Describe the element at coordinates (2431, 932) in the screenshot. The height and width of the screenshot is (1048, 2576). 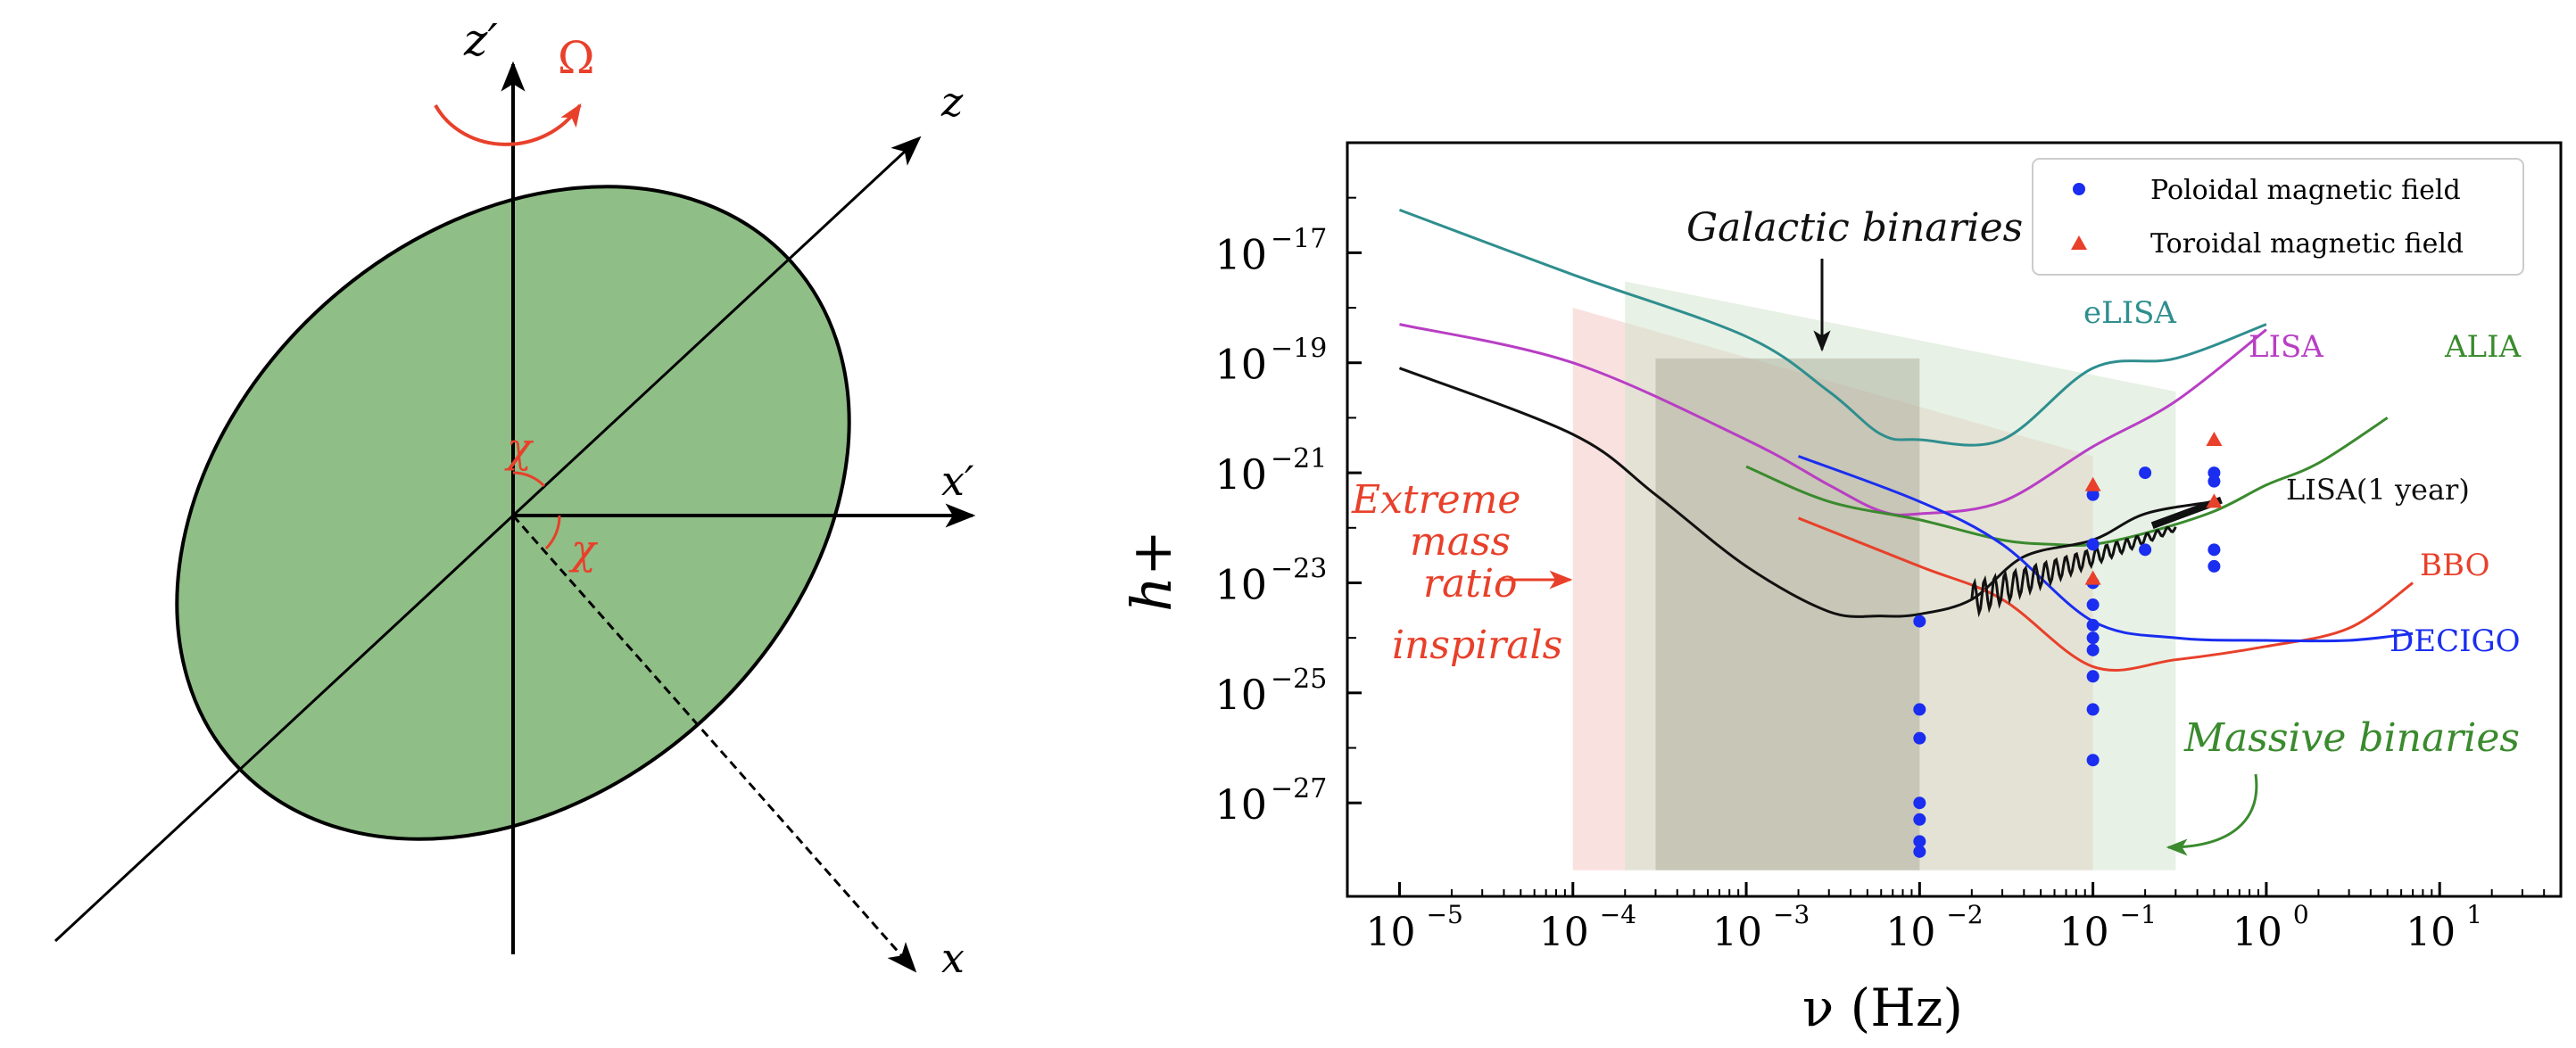
I see `x-tick-label-6: 10` at that location.